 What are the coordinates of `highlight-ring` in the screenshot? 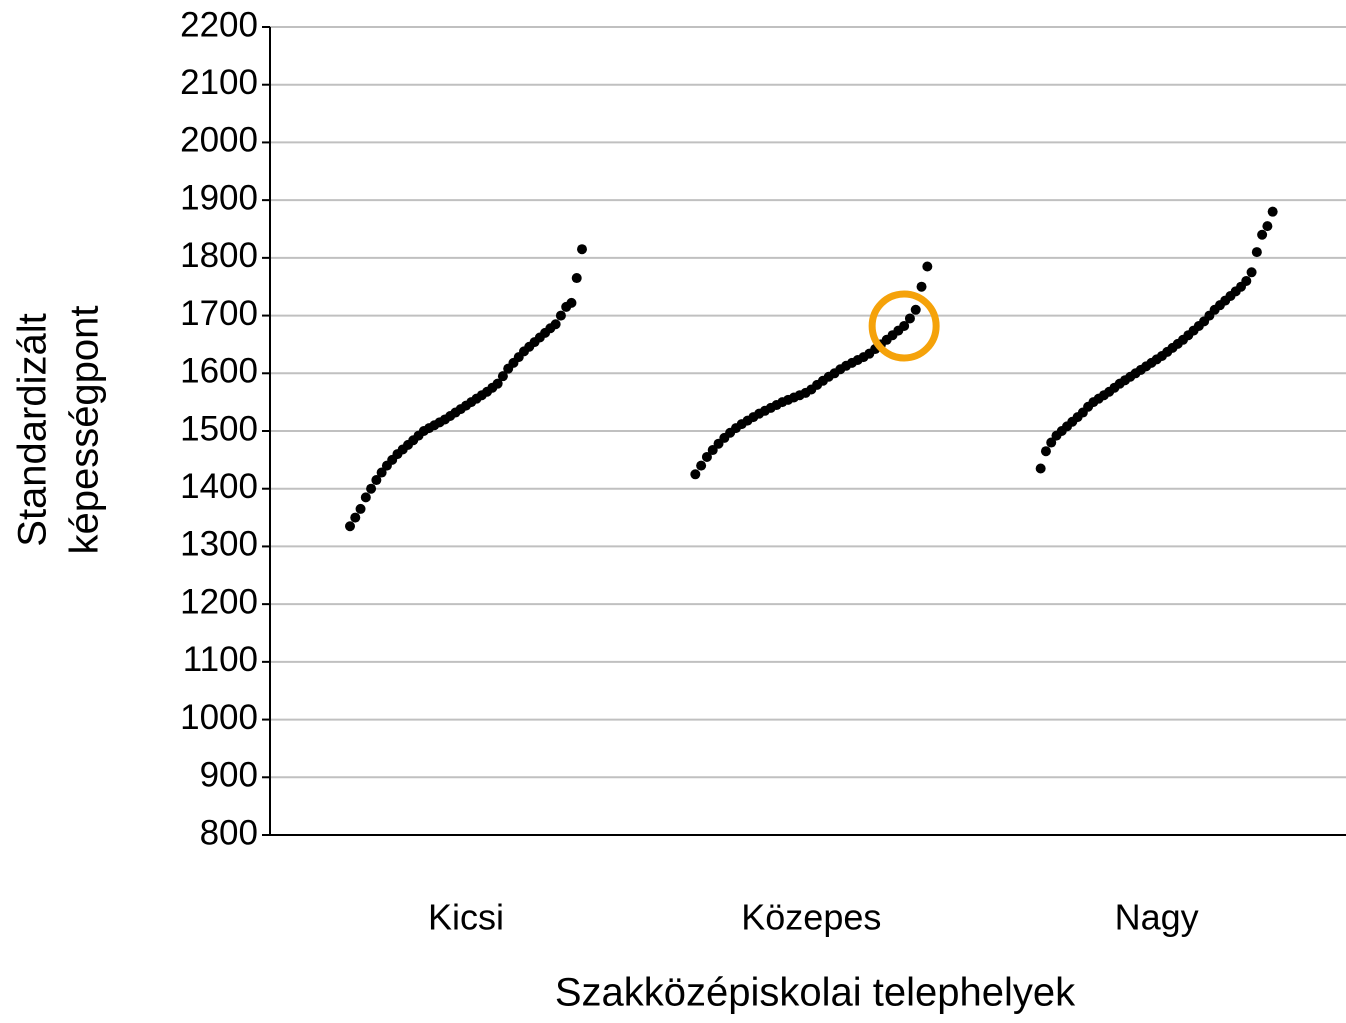 It's located at (904, 326).